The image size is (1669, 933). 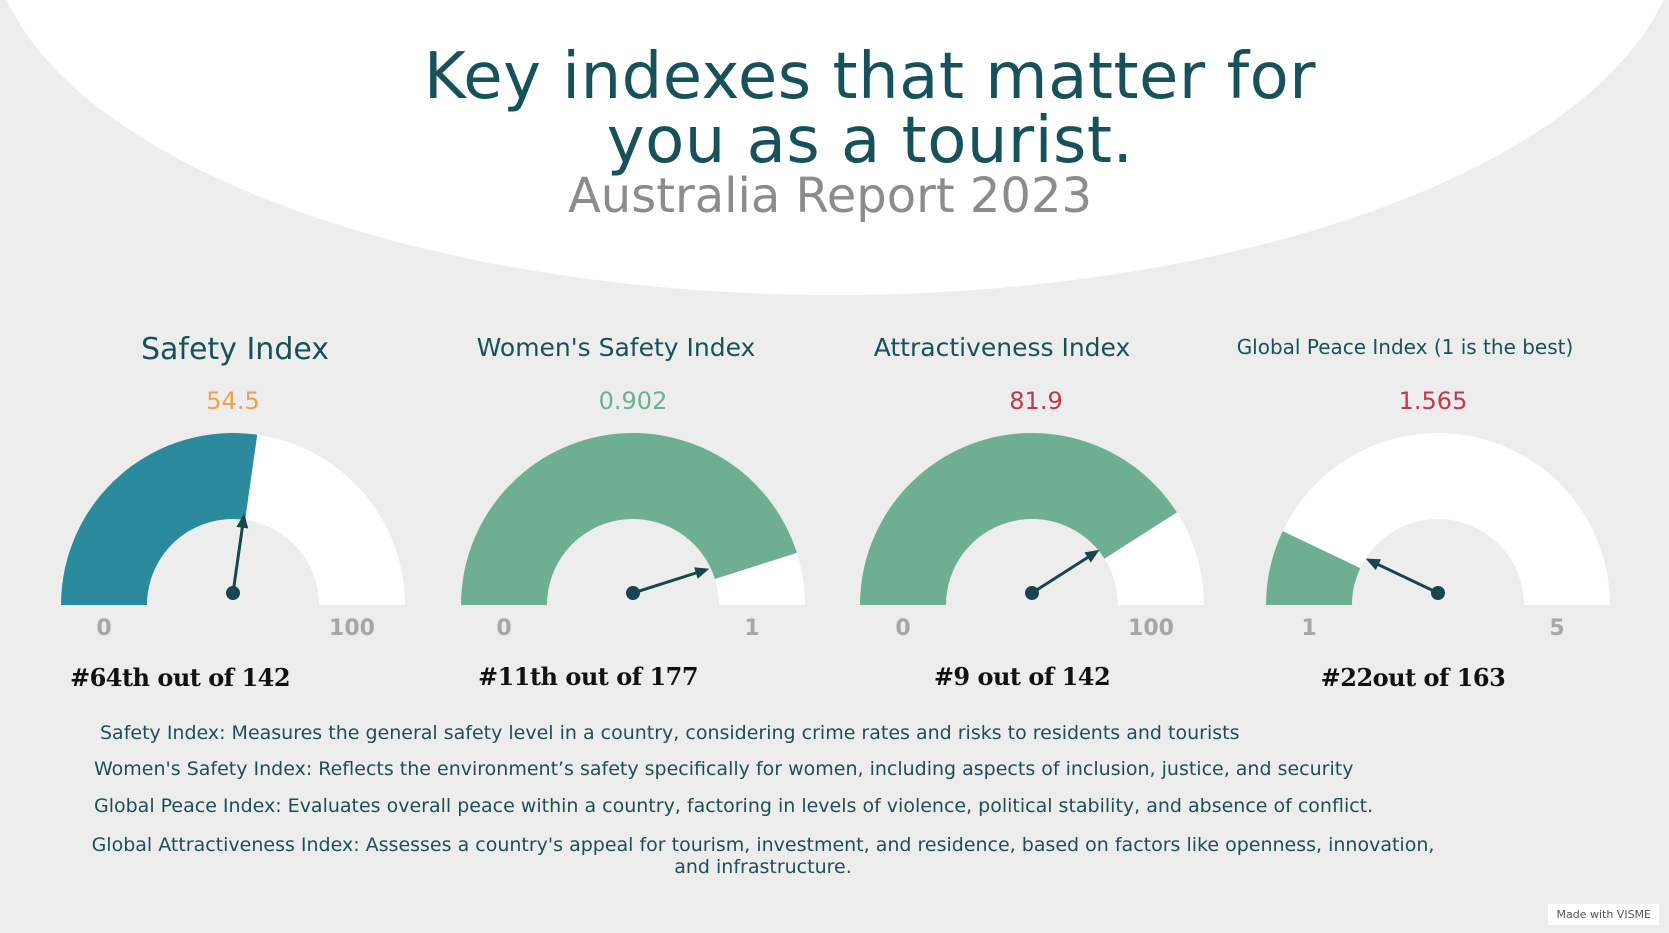 I want to click on gauge-min-label-womens-safety: 0, so click(x=503, y=628).